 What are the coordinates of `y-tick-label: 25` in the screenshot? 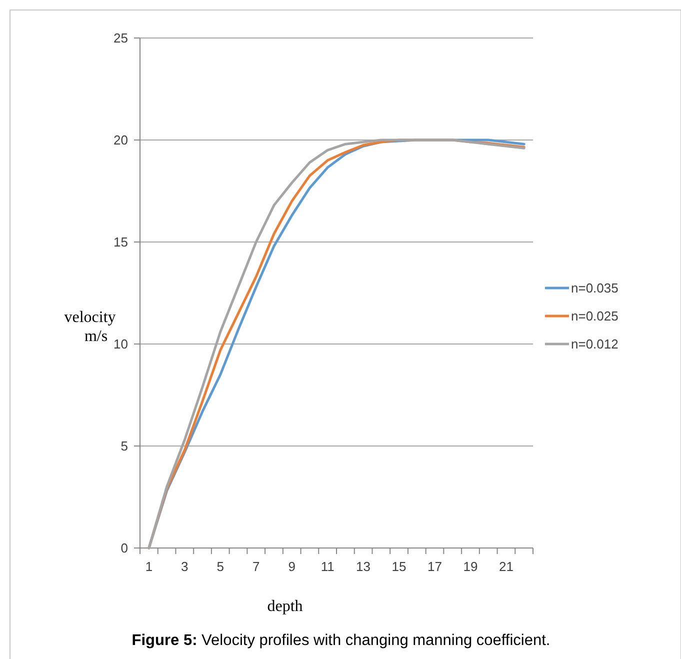 It's located at (121, 38).